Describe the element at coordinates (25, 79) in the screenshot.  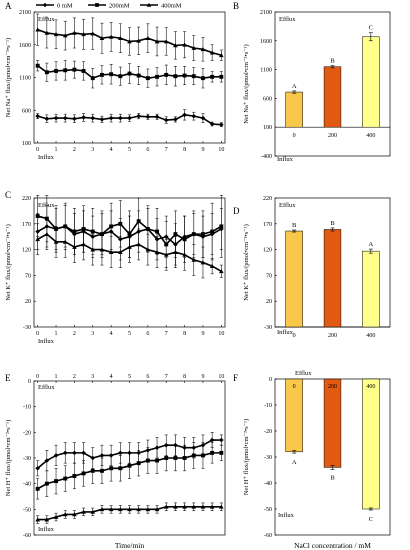
I see `y-tick-label: 1100` at that location.